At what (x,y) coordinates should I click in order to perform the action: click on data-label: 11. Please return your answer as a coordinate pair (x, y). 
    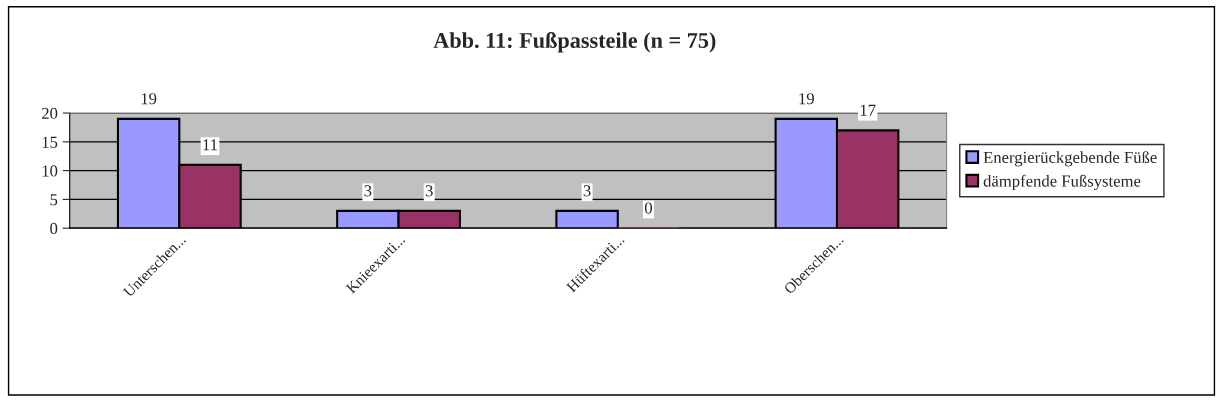
    Looking at the image, I should click on (210, 145).